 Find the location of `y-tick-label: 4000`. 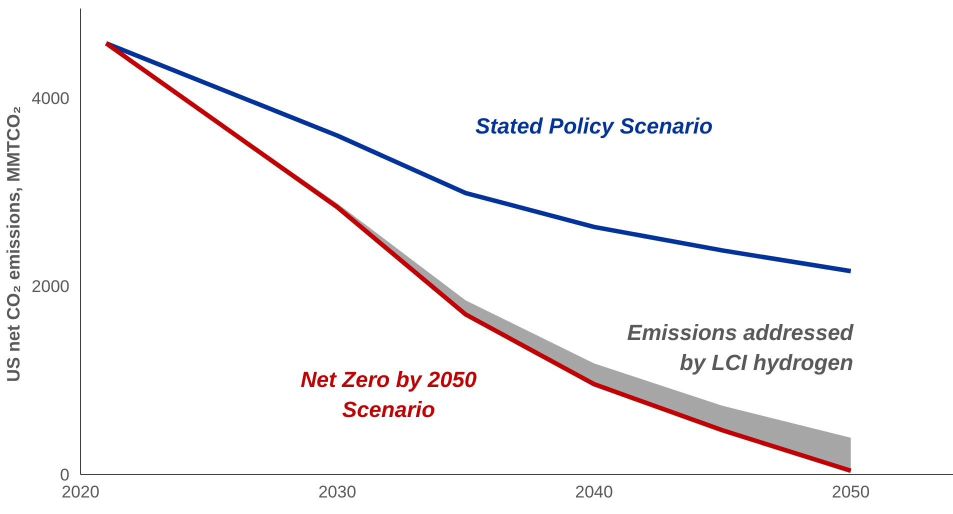

y-tick-label: 4000 is located at coordinates (51, 98).